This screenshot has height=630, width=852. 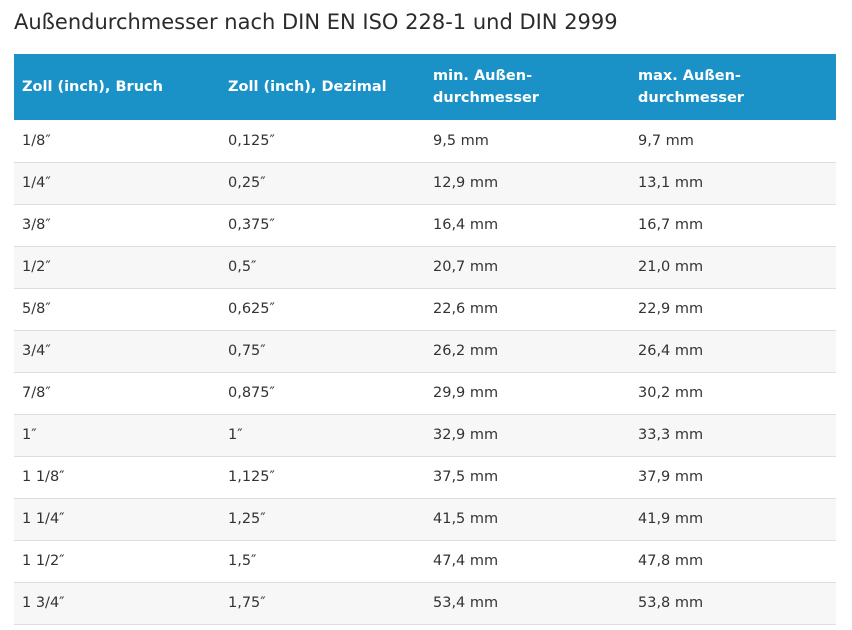 What do you see at coordinates (251, 393) in the screenshot?
I see `cell-decimal: 0,875″` at bounding box center [251, 393].